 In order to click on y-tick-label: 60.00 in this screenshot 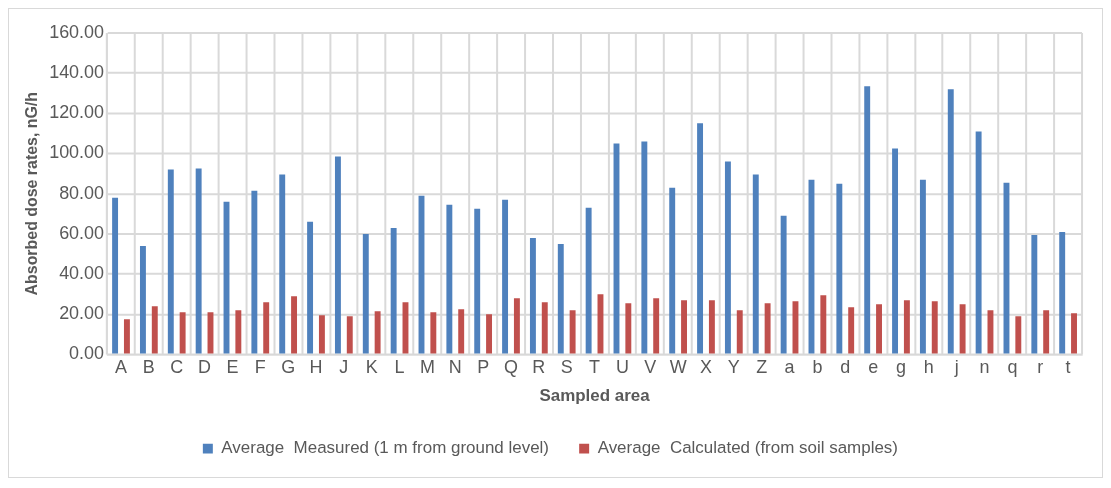, I will do `click(82, 232)`.